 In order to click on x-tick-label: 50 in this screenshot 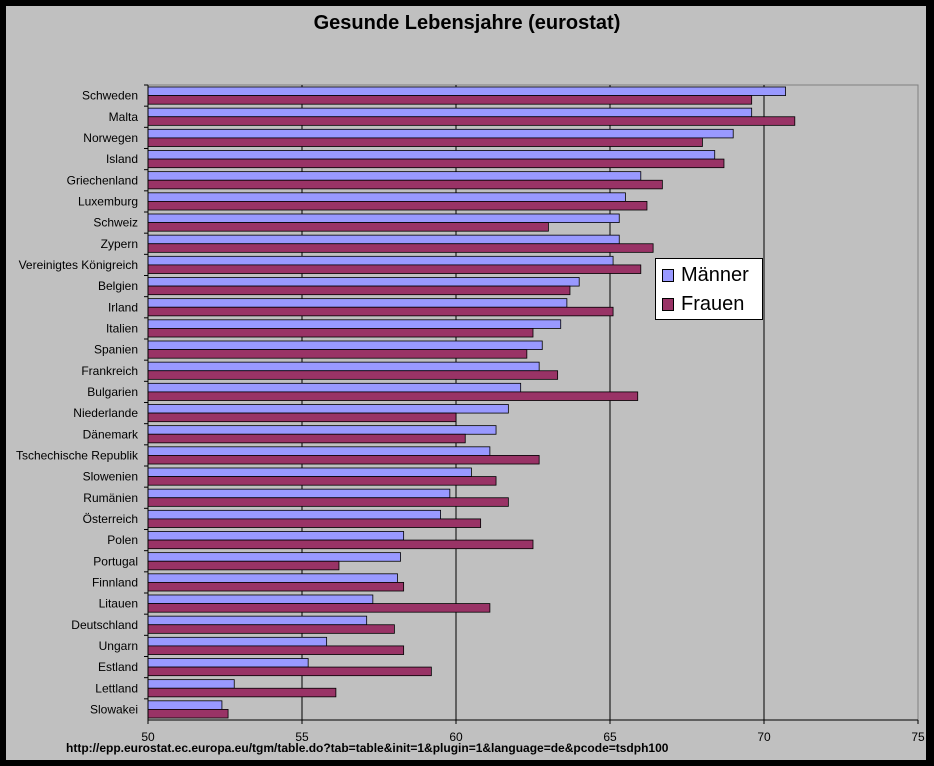, I will do `click(148, 737)`.